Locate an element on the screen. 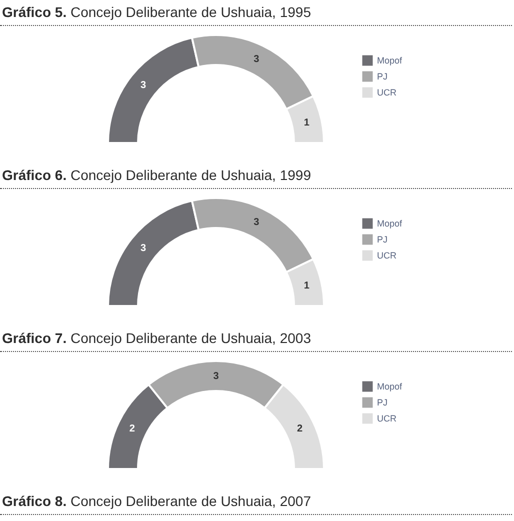 The height and width of the screenshot is (521, 514). chart-title: Gráfico 7. Concejo Deliberante de Ushuaia, 2003 is located at coordinates (256, 339).